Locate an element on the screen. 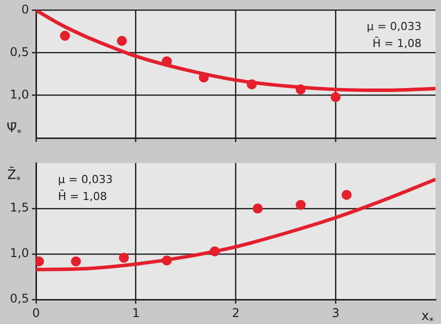  x-axis-title: x* is located at coordinates (427, 316).